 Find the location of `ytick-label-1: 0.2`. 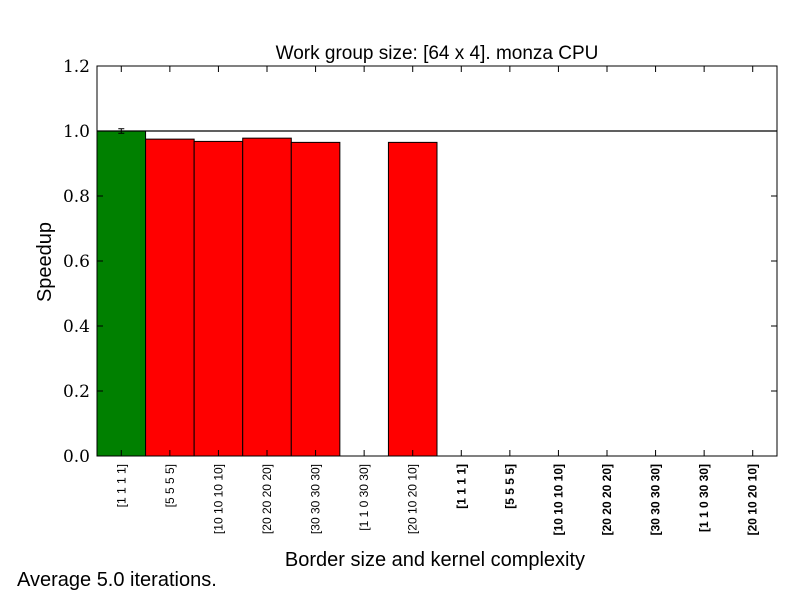

ytick-label-1: 0.2 is located at coordinates (76, 392).